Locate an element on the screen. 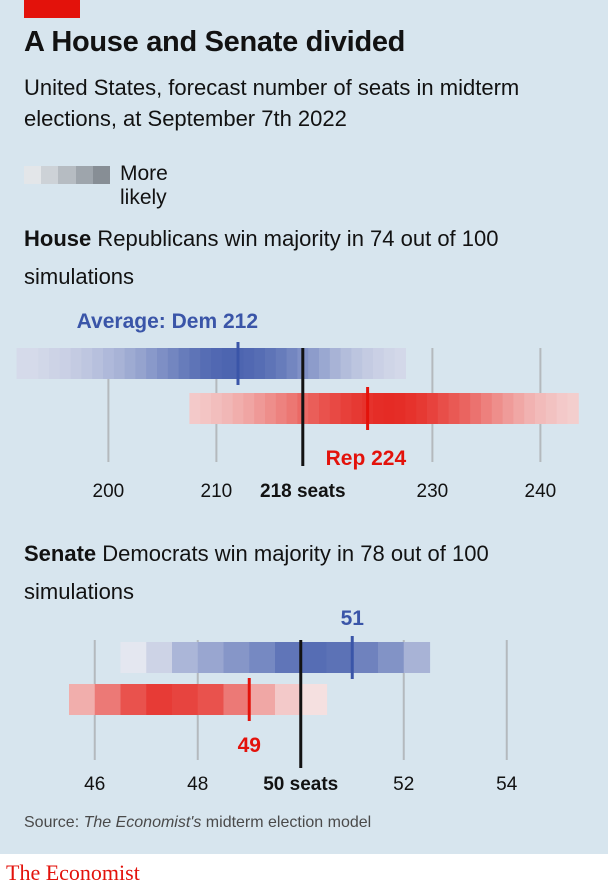 This screenshot has height=890, width=608. x-tick-label: 48 is located at coordinates (197, 784).